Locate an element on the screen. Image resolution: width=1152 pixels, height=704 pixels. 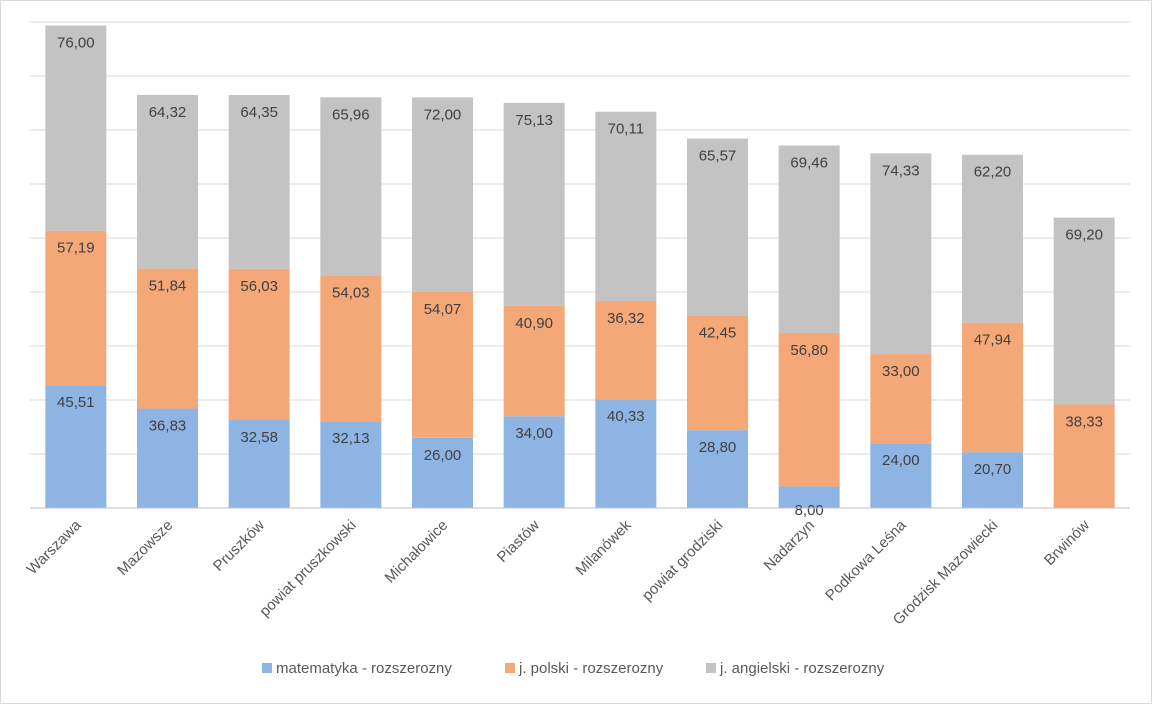
data-label: 8,00 is located at coordinates (809, 510).